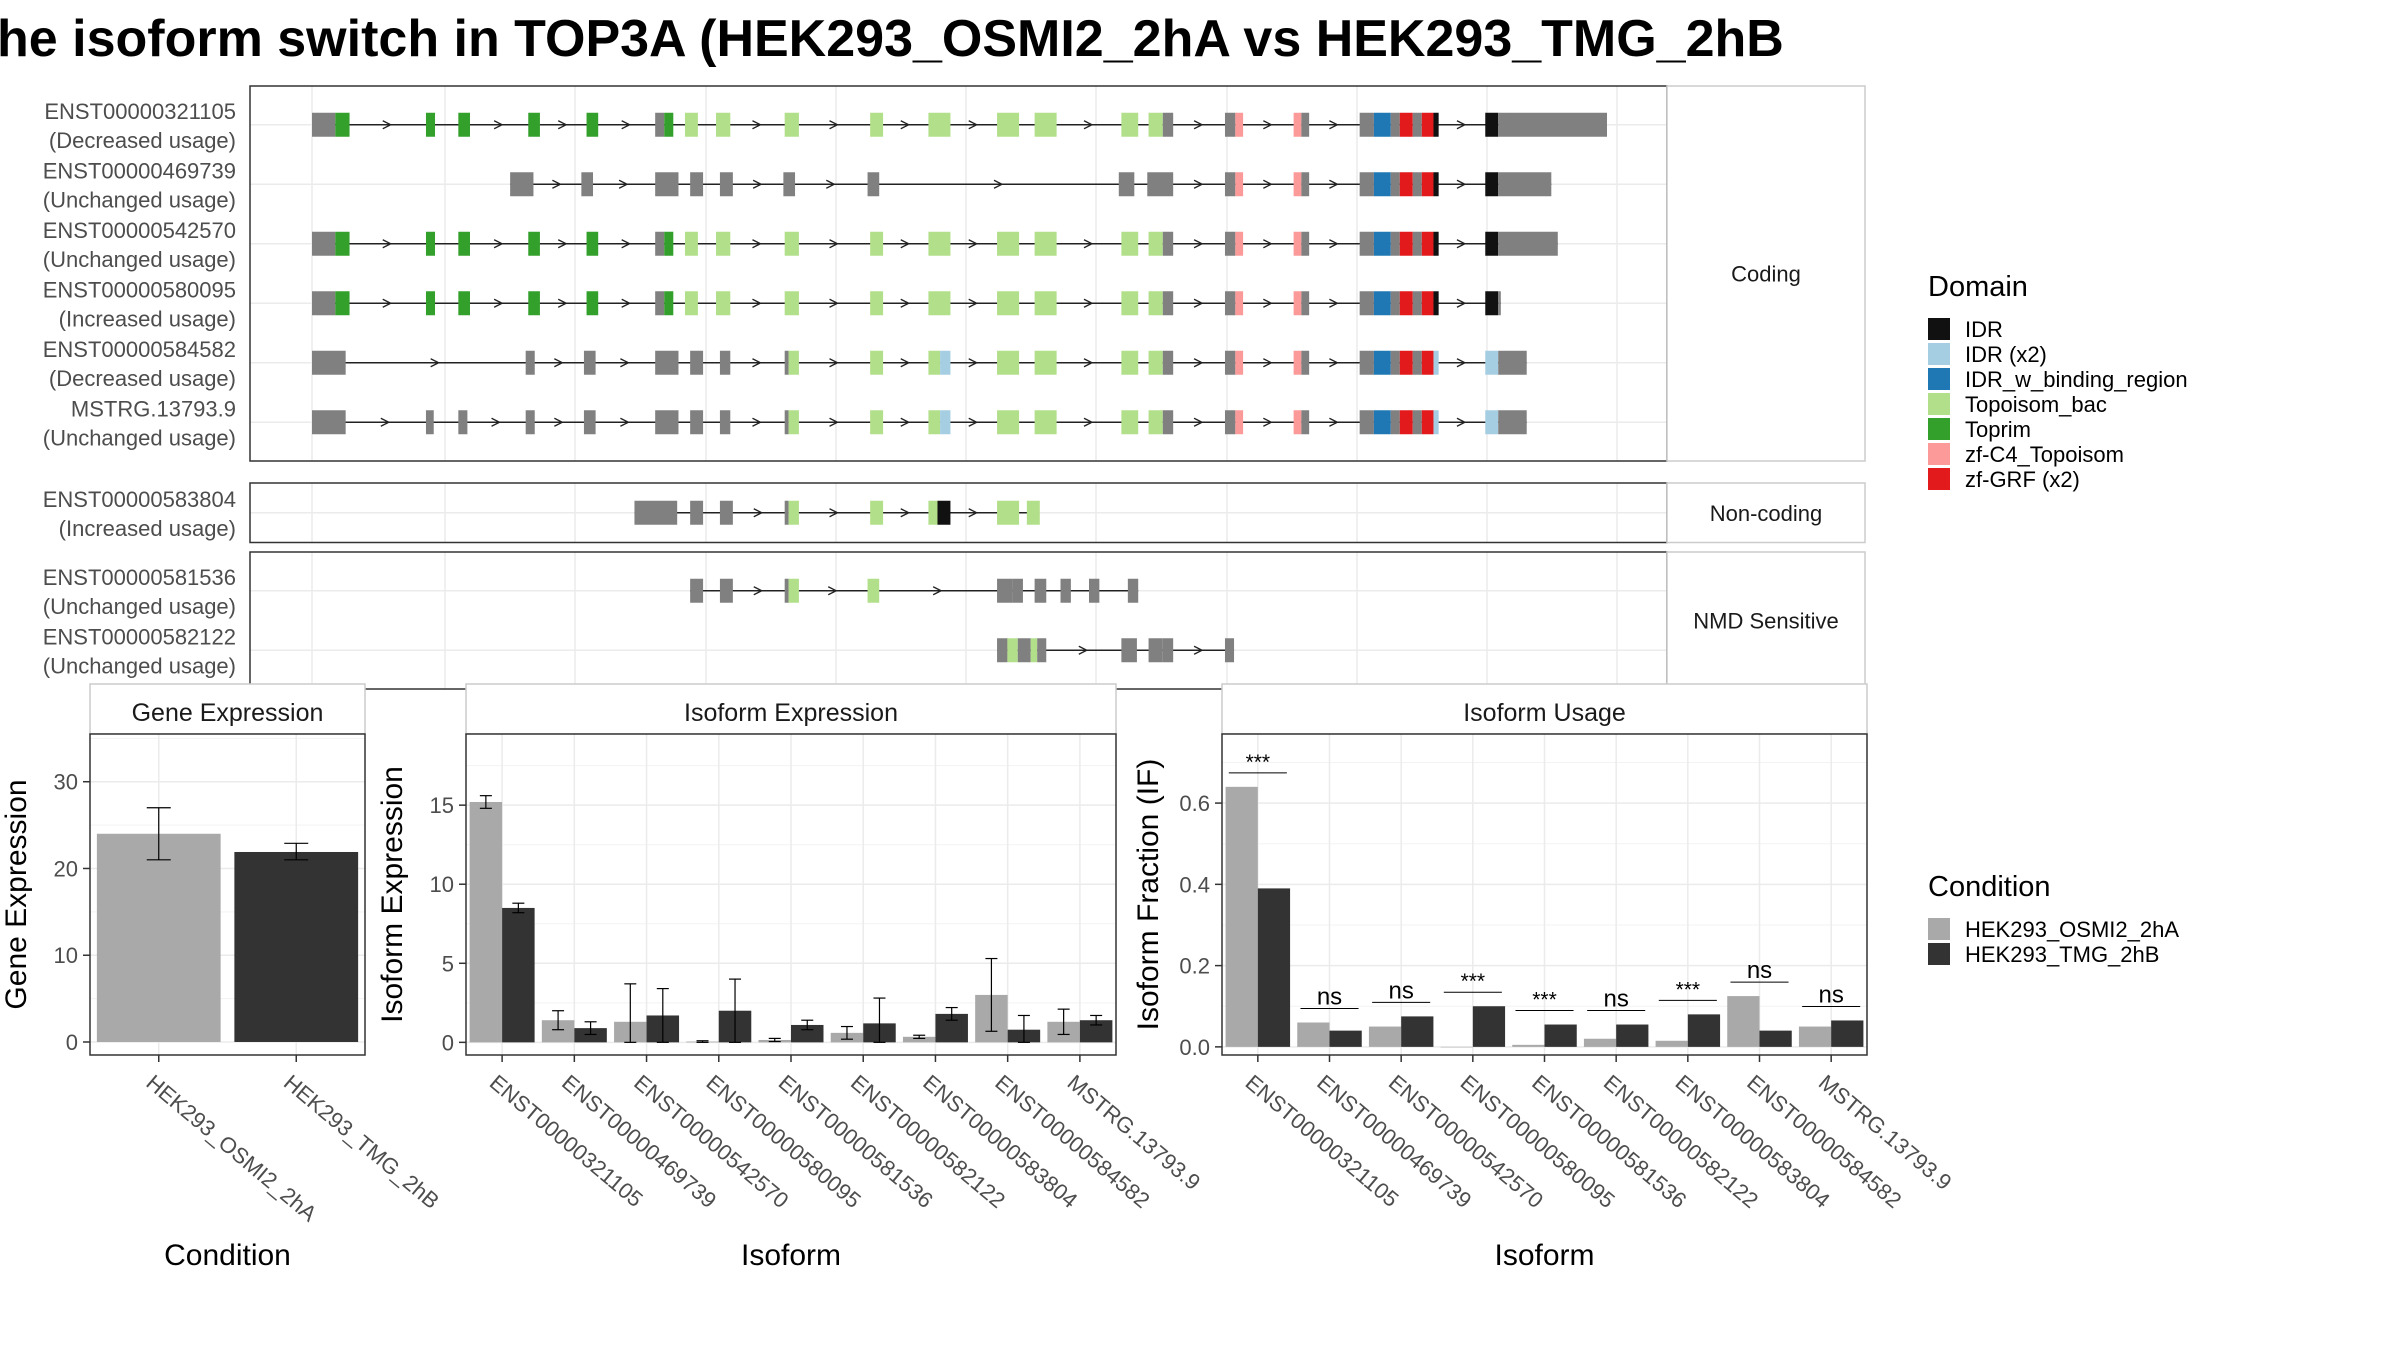 Image resolution: width=2400 pixels, height=1350 pixels. What do you see at coordinates (1382, 362) in the screenshot?
I see `exon-idr-w-binding-region` at bounding box center [1382, 362].